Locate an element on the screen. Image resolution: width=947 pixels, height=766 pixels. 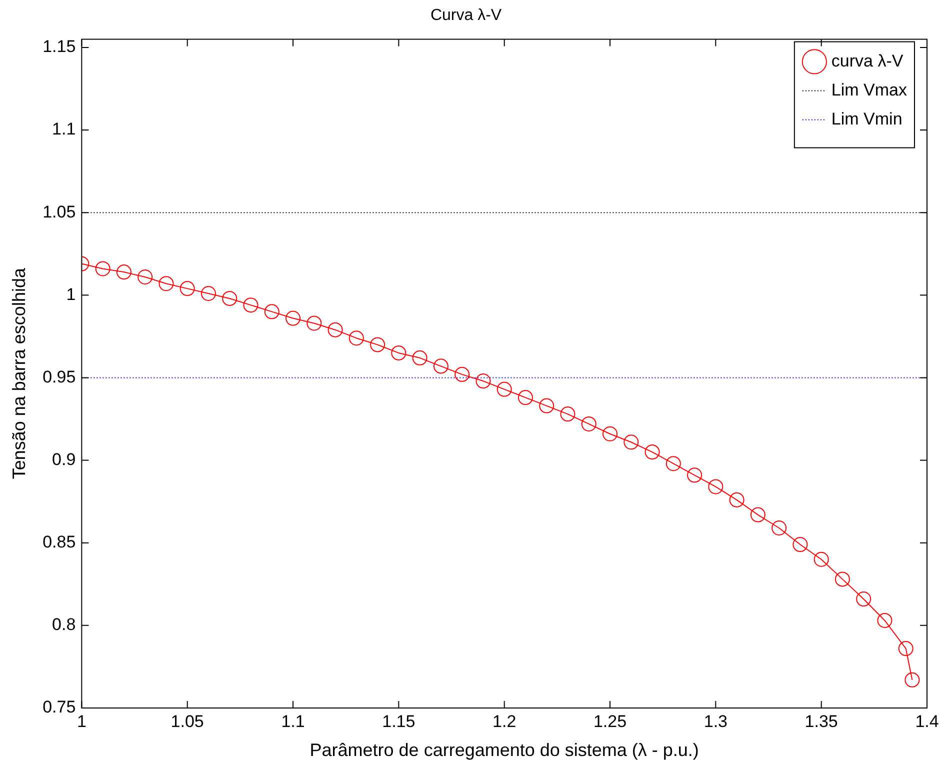
x-axis-title: Parâmetro de carregamento do sistema (λ - p.u.) is located at coordinates (504, 750).